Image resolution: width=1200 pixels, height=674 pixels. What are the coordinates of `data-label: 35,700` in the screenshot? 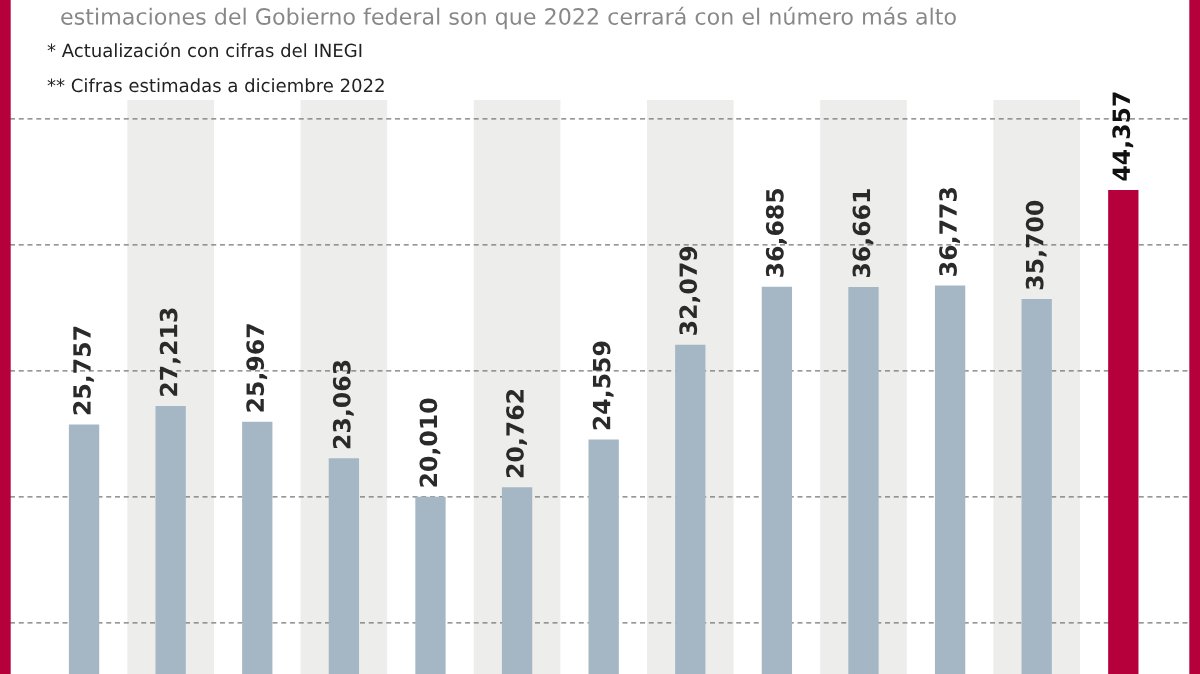 It's located at (1036, 245).